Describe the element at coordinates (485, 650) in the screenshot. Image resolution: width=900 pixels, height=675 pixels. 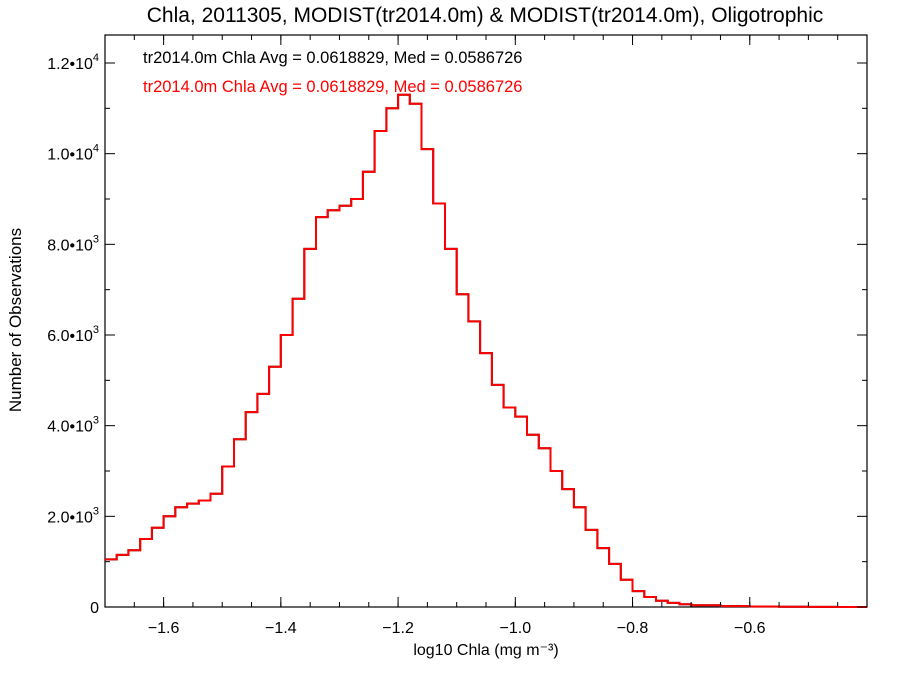
I see `x-axis-label: log10 Chla (mg m⁻³)` at that location.